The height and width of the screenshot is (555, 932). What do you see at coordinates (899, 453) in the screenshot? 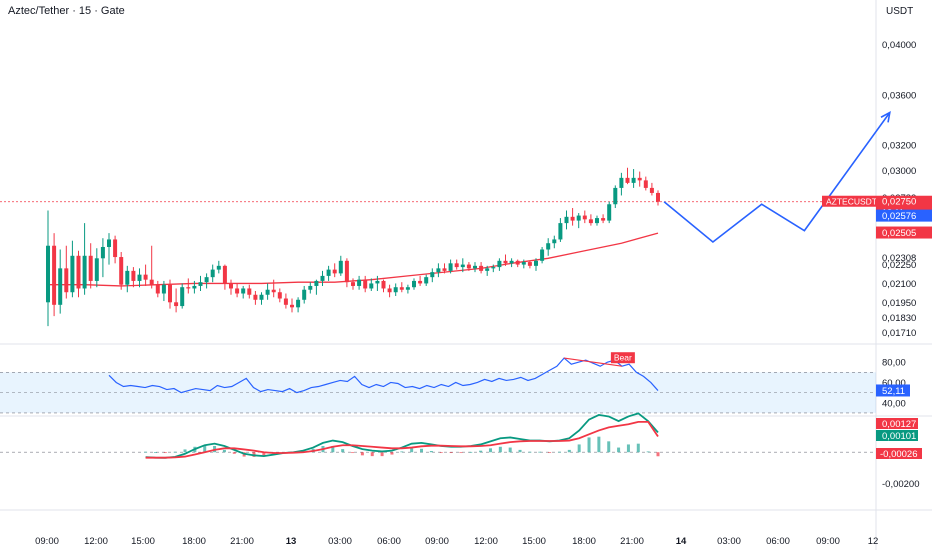
I see `histogram-badge` at bounding box center [899, 453].